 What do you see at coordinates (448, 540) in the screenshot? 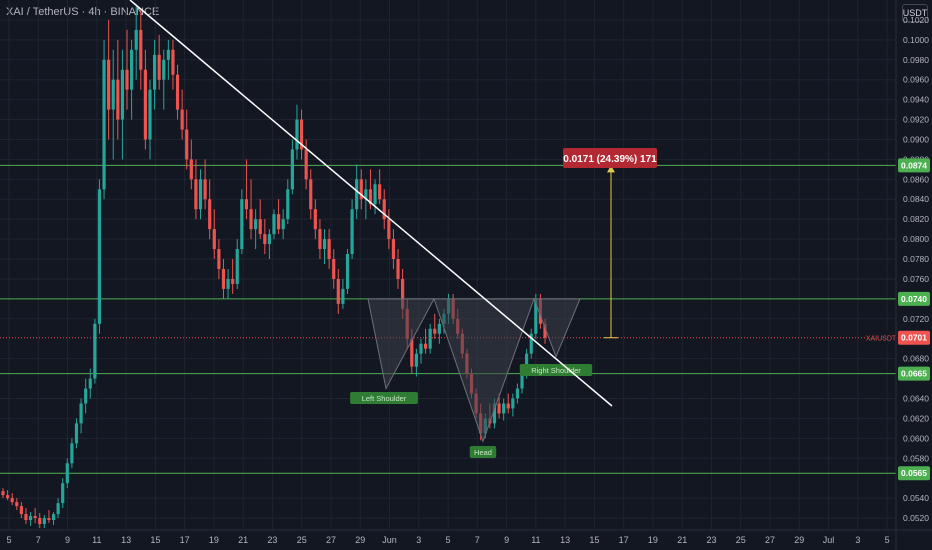
I see `time-tick-label: 5` at bounding box center [448, 540].